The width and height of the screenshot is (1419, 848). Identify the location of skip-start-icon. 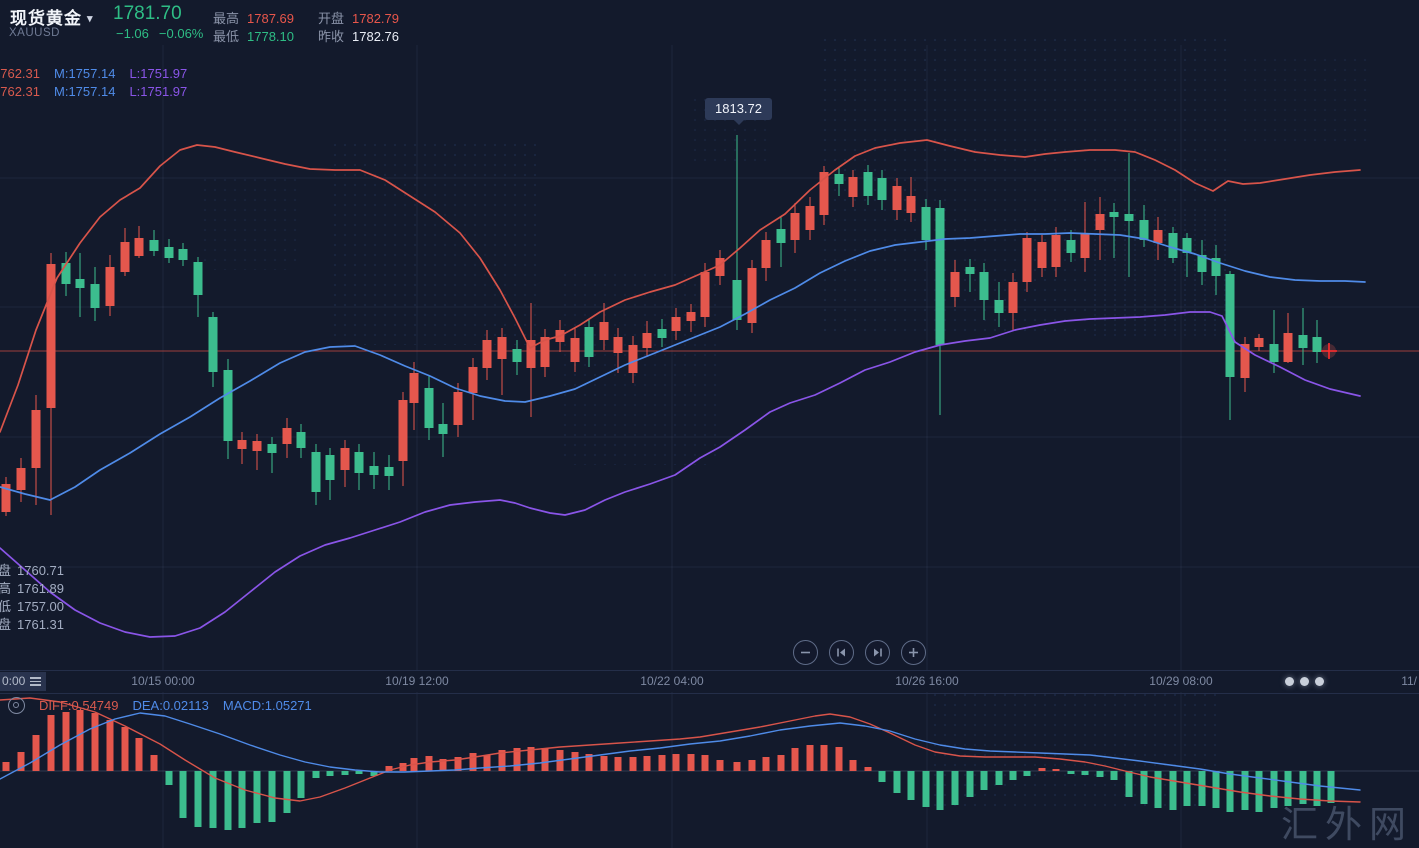
(841, 652).